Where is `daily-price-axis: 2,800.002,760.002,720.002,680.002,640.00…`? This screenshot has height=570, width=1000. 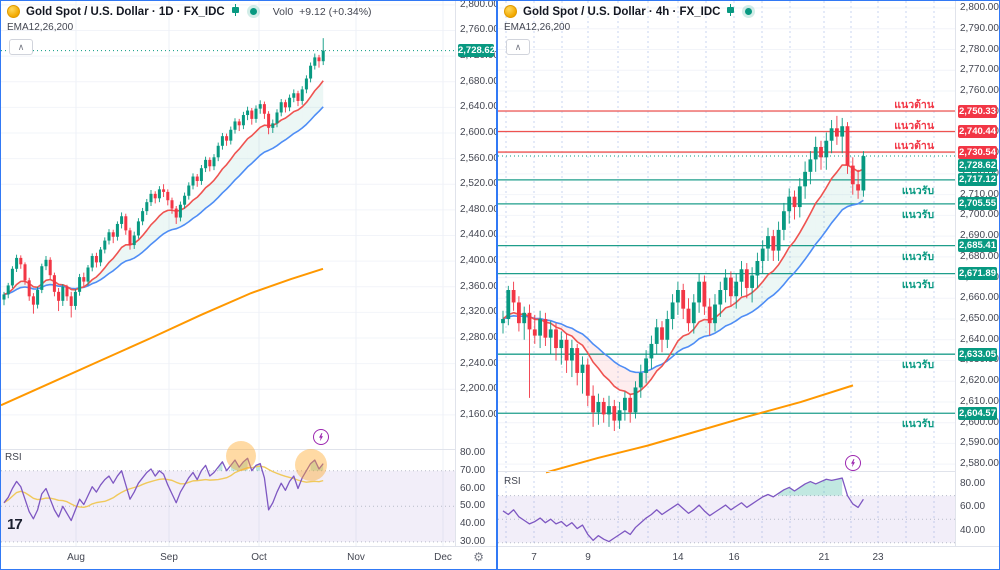 daily-price-axis: 2,800.002,760.002,720.002,680.002,640.00… is located at coordinates (476, 274).